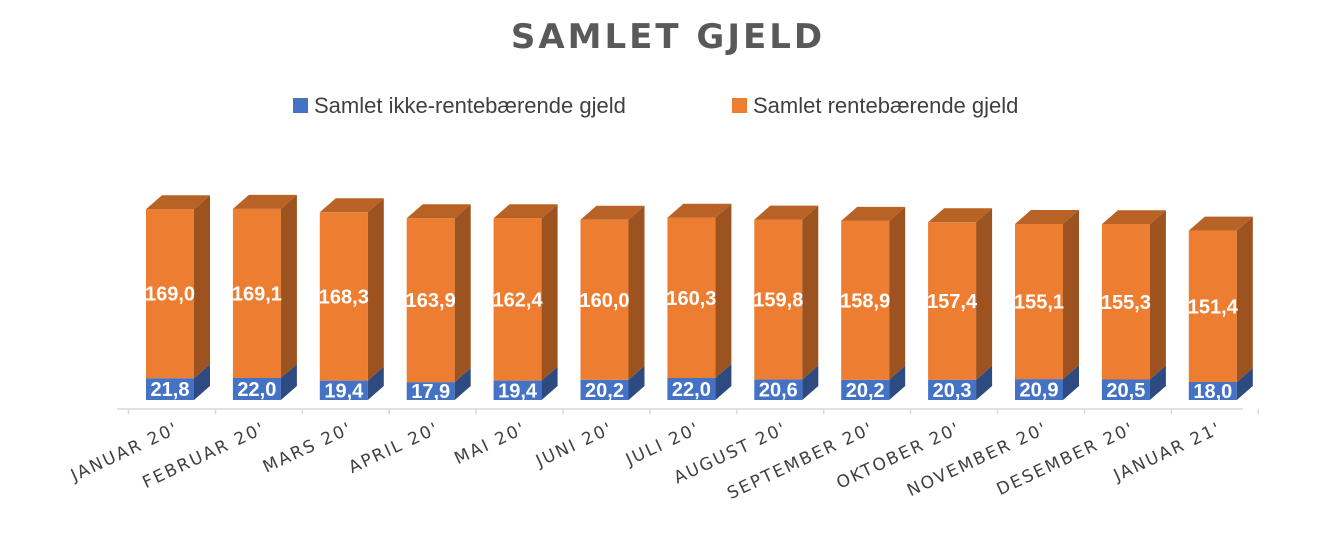  I want to click on data-label-rentebaerende: 155,3, so click(1126, 303).